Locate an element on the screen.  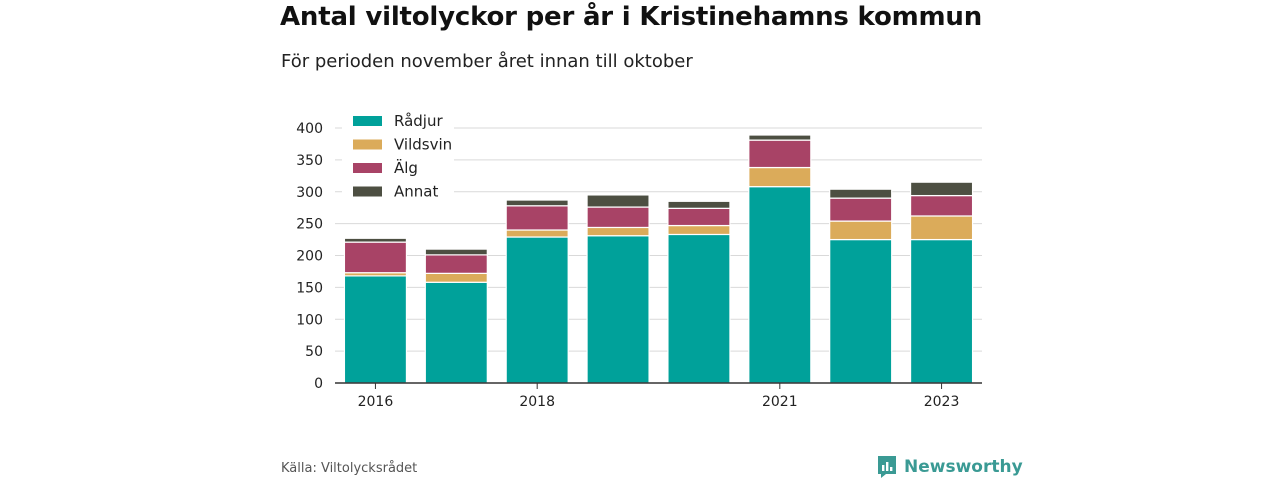
newsworthy-logo: Newsworthy is located at coordinates (949, 467).